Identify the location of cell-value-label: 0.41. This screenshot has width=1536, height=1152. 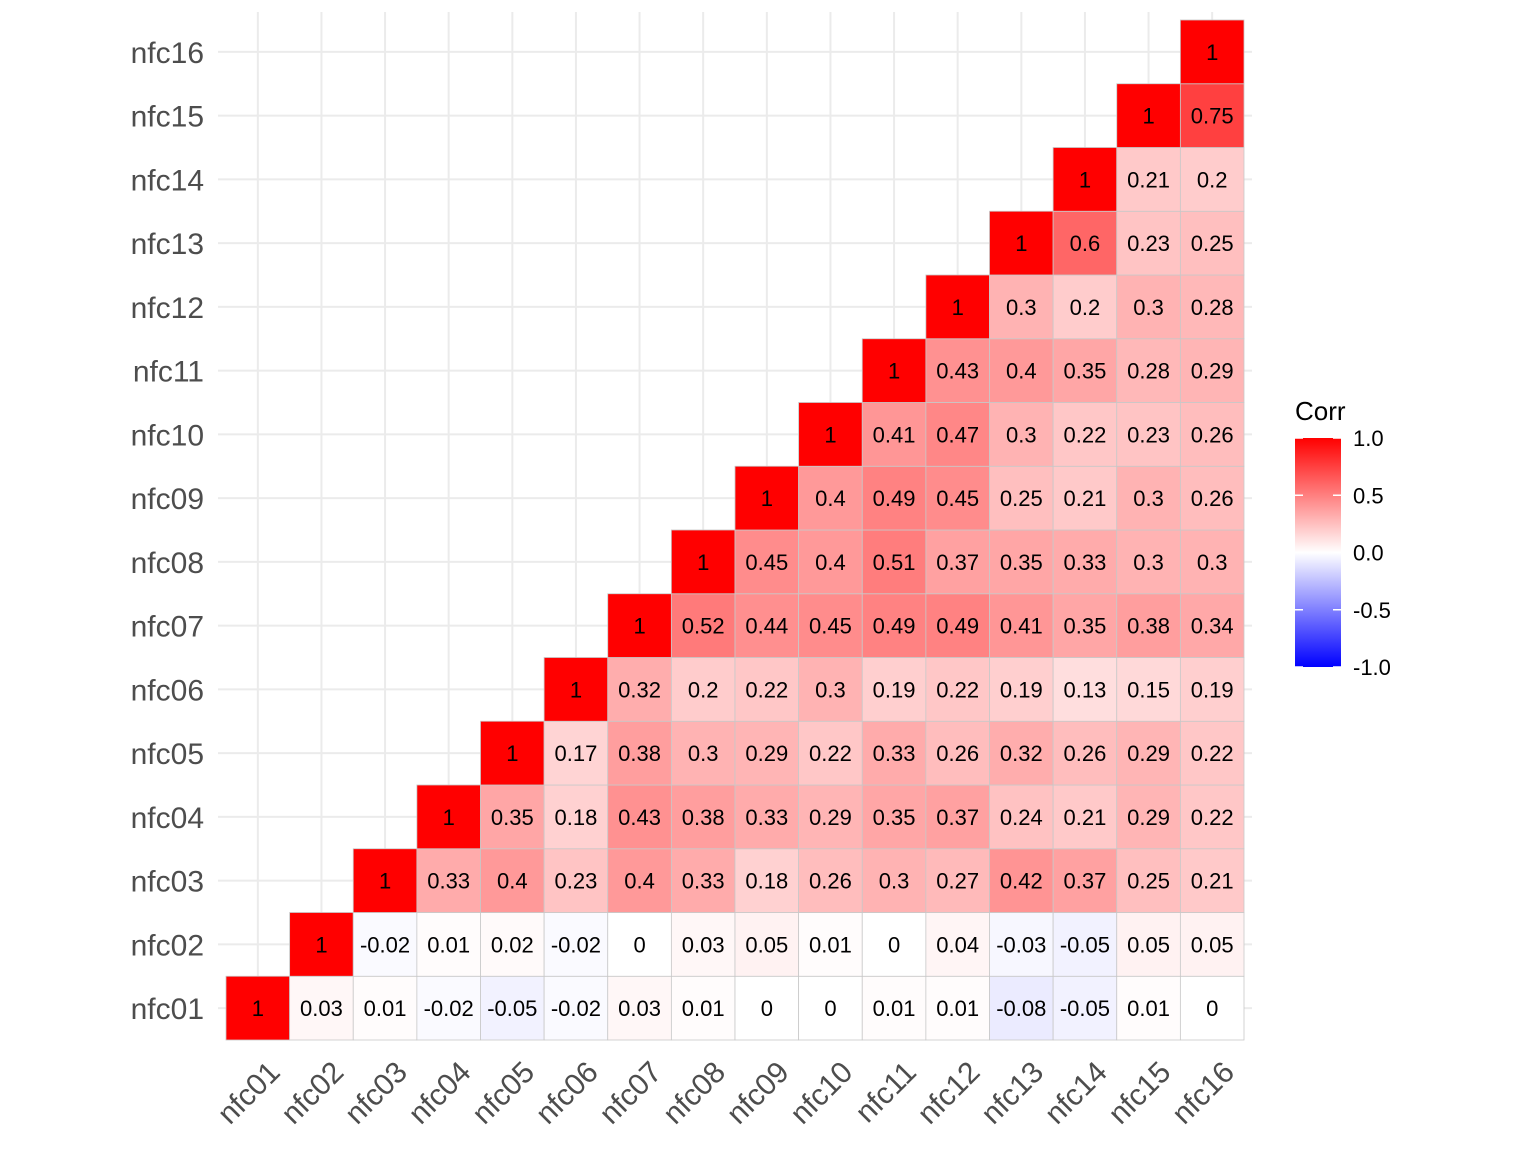
(1021, 626).